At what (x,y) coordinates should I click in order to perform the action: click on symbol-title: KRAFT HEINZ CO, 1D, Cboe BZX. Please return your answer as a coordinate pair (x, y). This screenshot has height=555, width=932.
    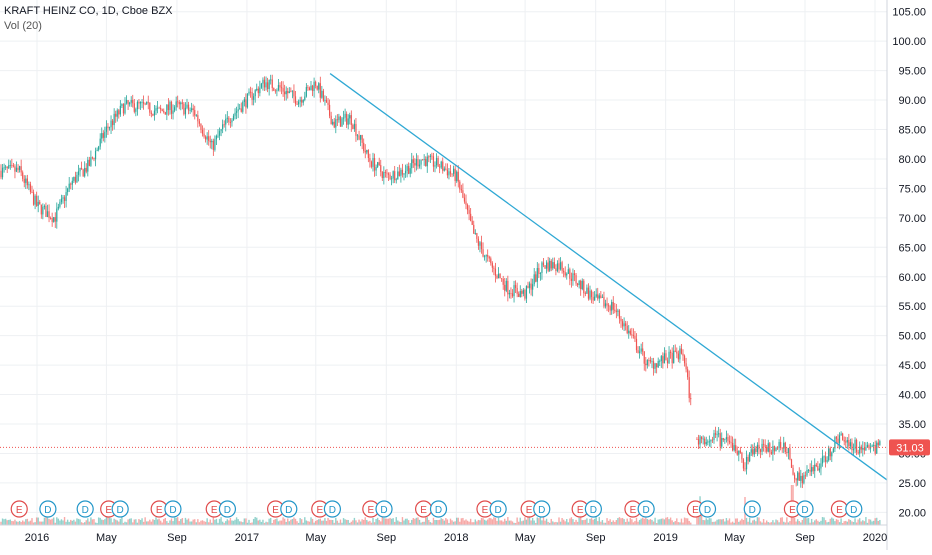
    Looking at the image, I should click on (88, 11).